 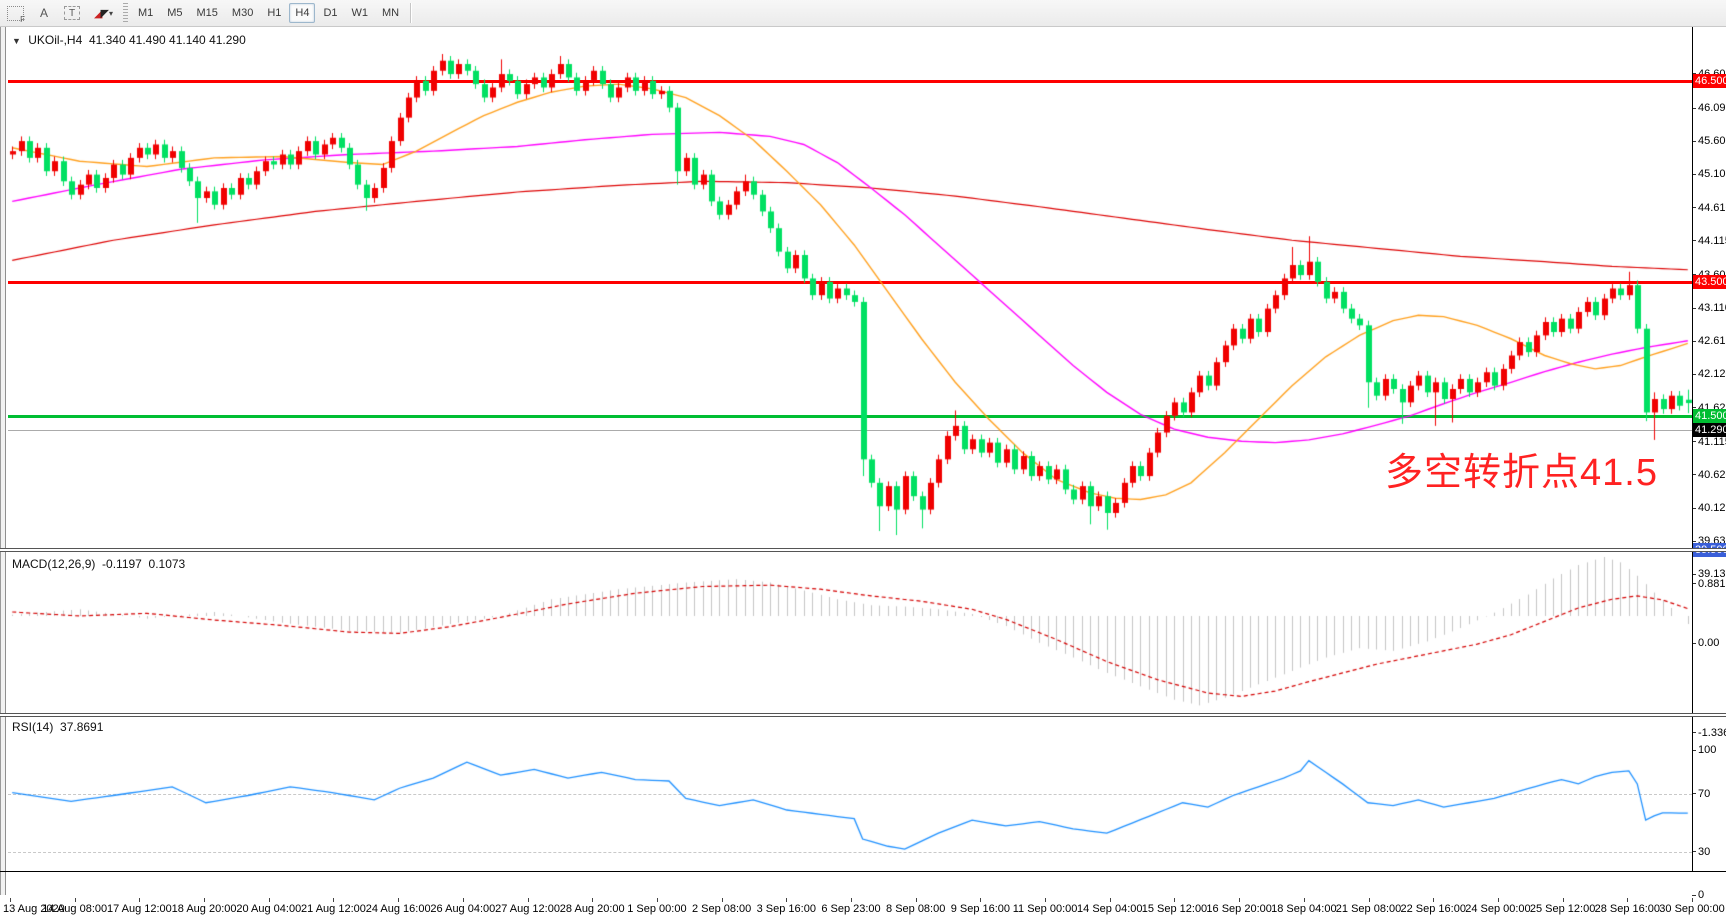 What do you see at coordinates (1521, 473) in the screenshot?
I see `chart-text-annotation: 多空转折点41.5` at bounding box center [1521, 473].